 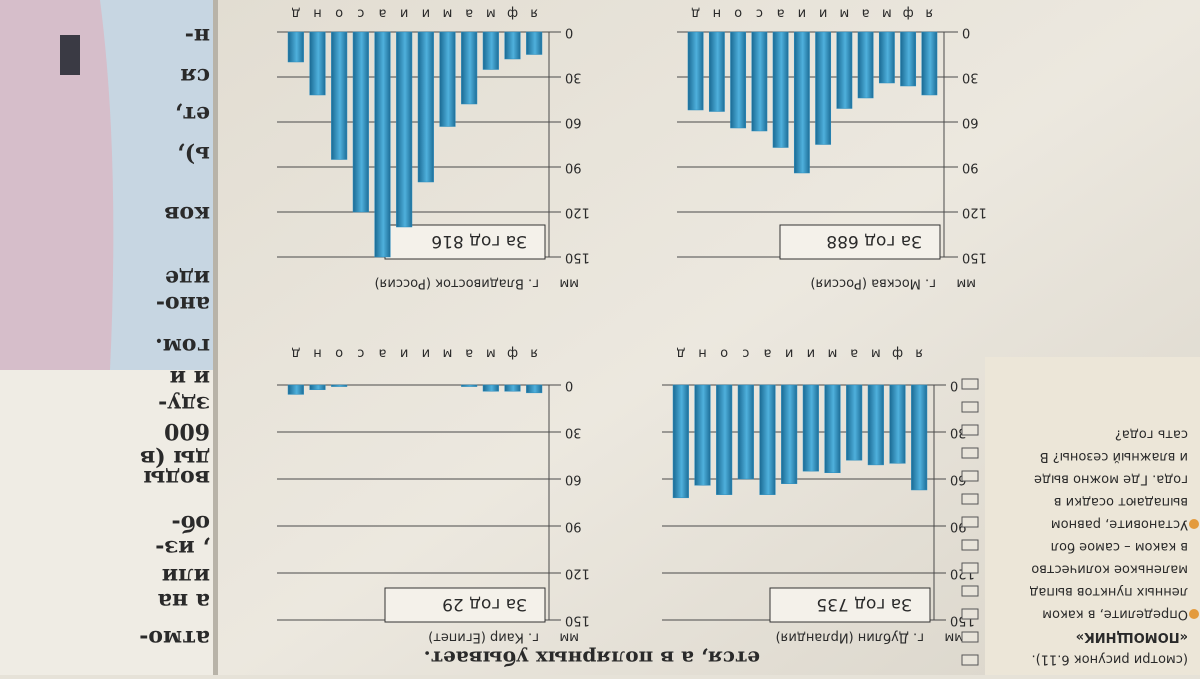 I want to click on annual-total: За год 688, so click(x=874, y=241).